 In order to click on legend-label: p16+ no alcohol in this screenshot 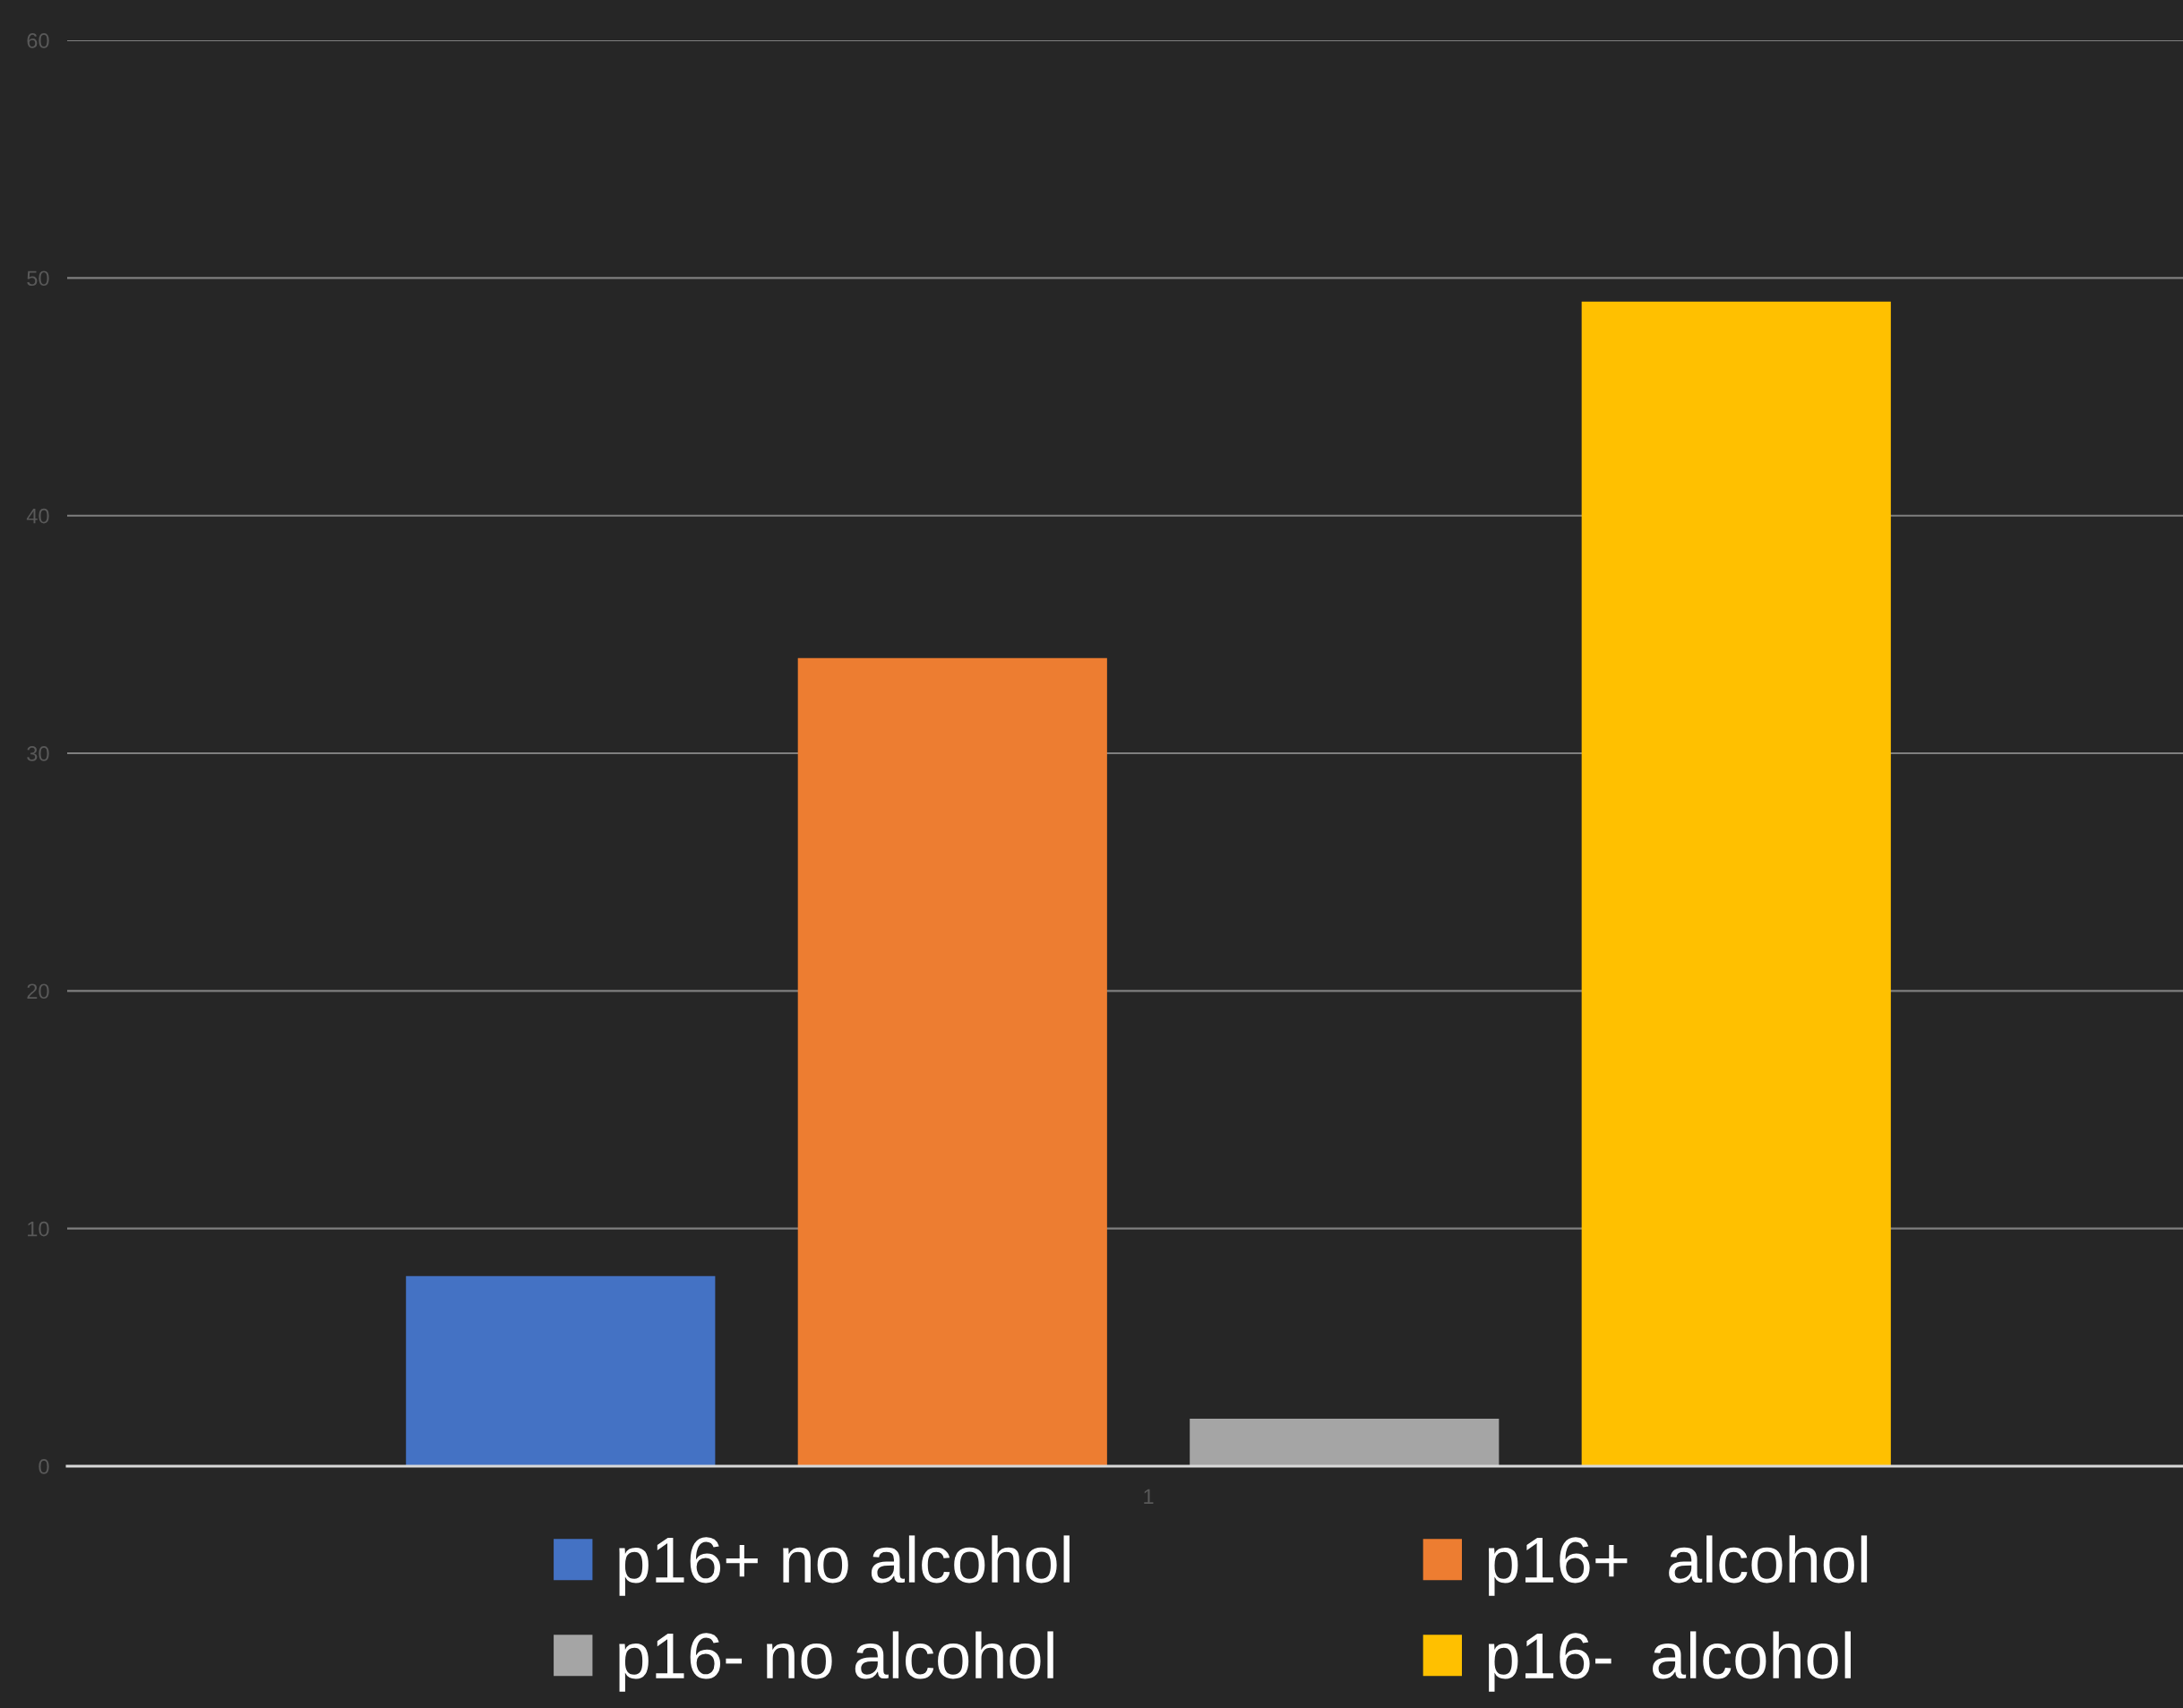, I will do `click(844, 1566)`.